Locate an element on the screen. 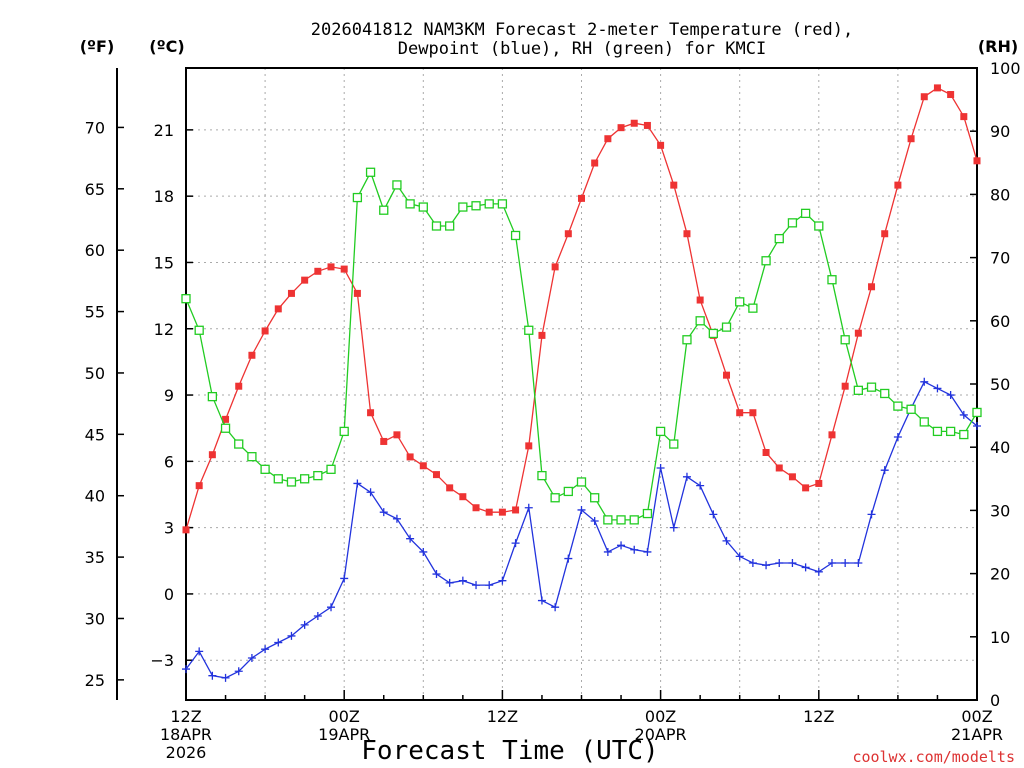 The image size is (1024, 768). x-tick-label: 2026 is located at coordinates (186, 752).